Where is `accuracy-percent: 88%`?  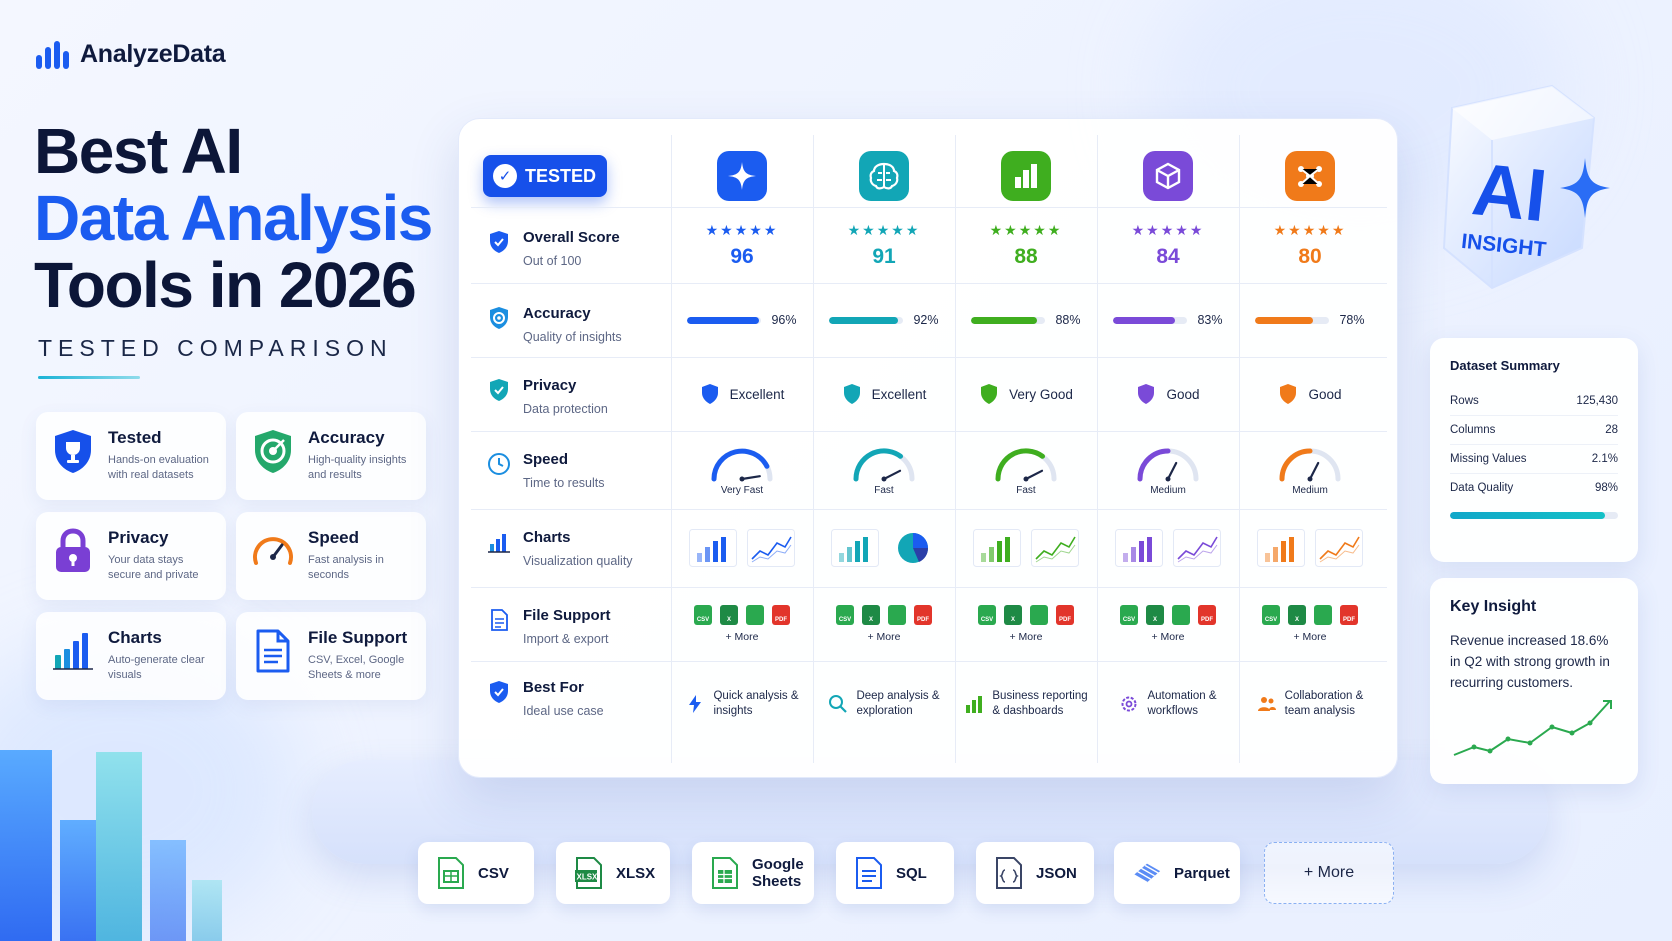
accuracy-percent: 88% is located at coordinates (1068, 320).